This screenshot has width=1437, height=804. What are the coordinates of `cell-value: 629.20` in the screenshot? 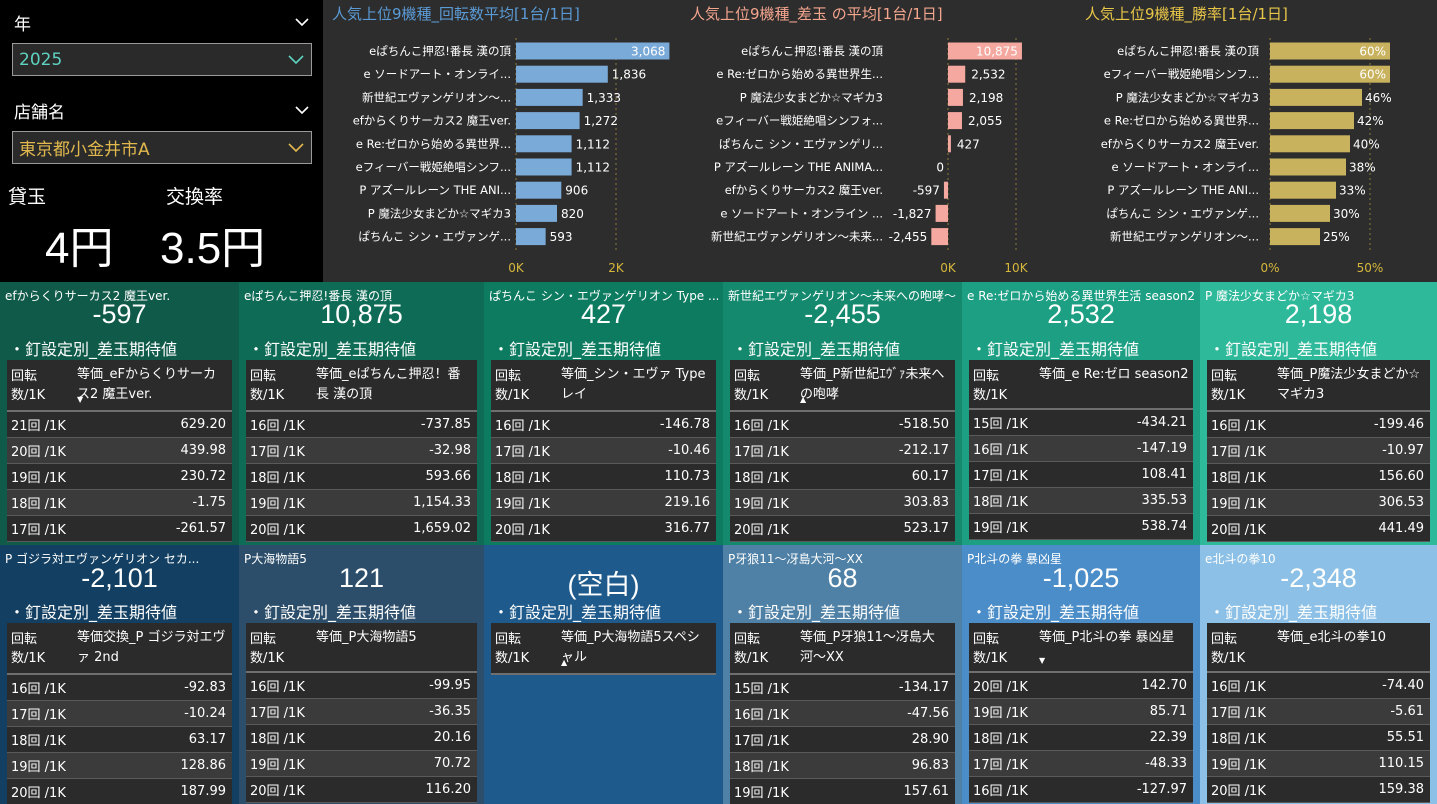 It's located at (203, 424).